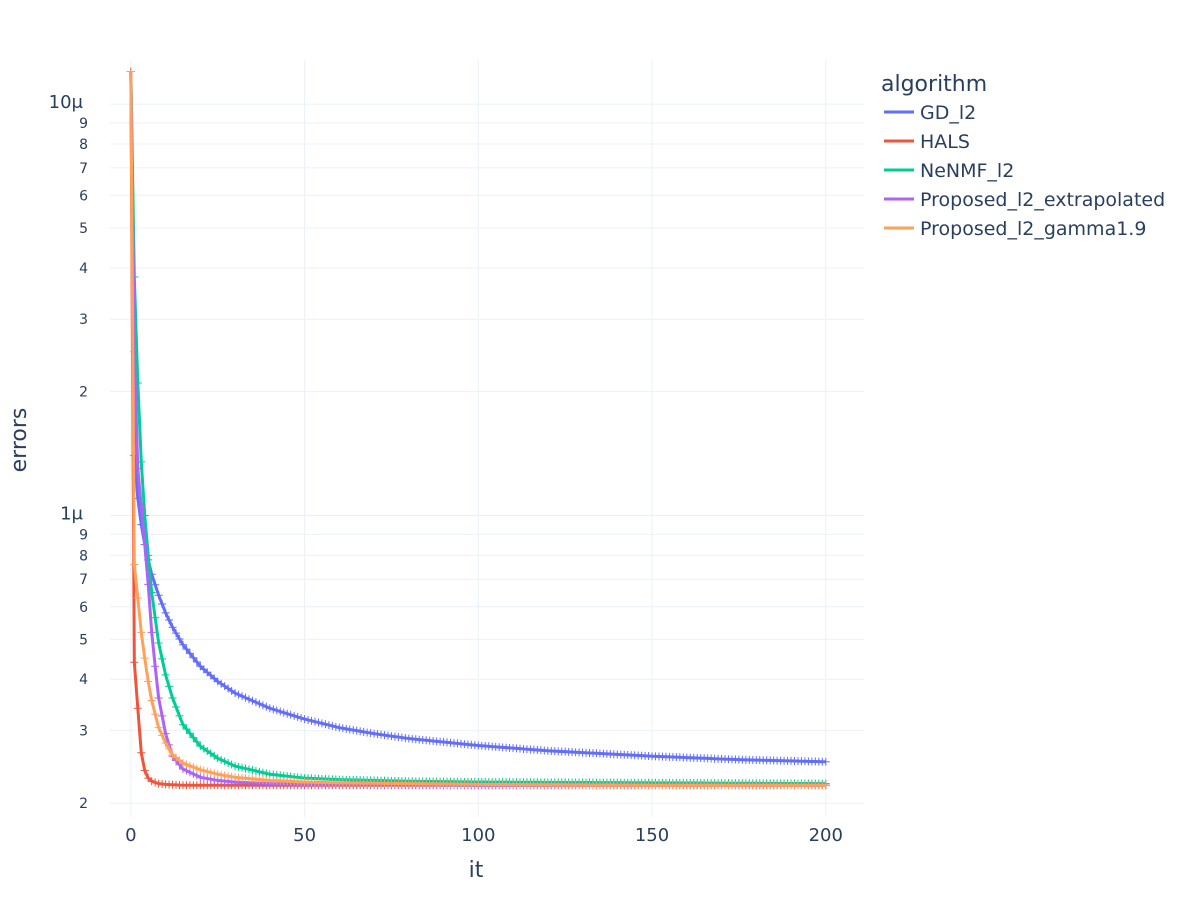  What do you see at coordinates (826, 835) in the screenshot?
I see `x-tick-label: 200` at bounding box center [826, 835].